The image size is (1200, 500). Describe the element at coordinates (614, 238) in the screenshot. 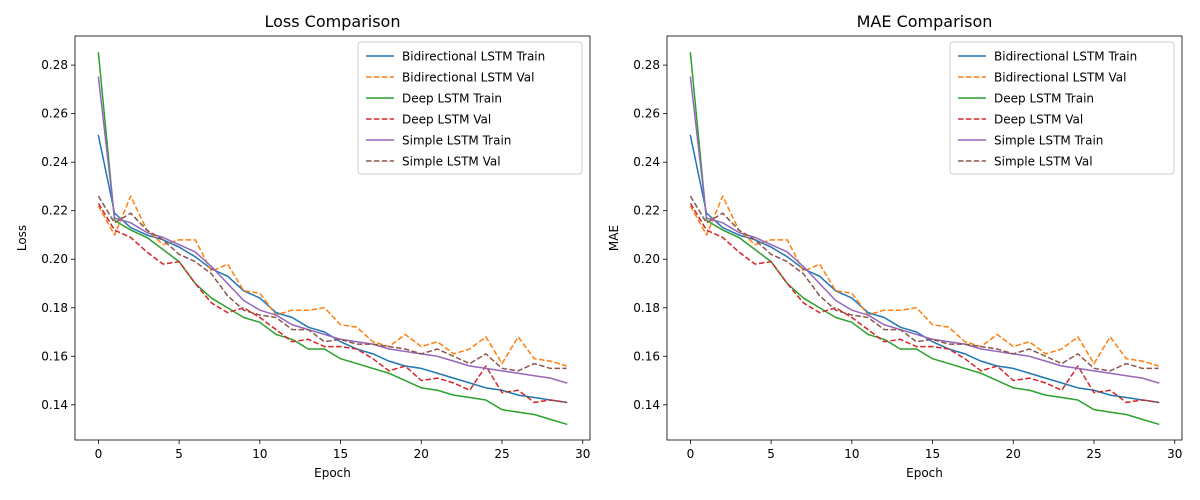

I see `y-axis-label: MAE` at that location.